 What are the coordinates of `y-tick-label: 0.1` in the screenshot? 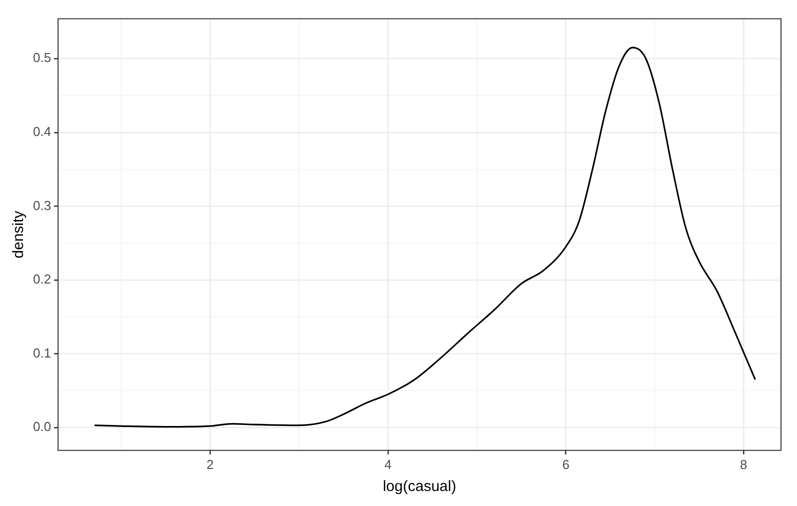 It's located at (42, 352).